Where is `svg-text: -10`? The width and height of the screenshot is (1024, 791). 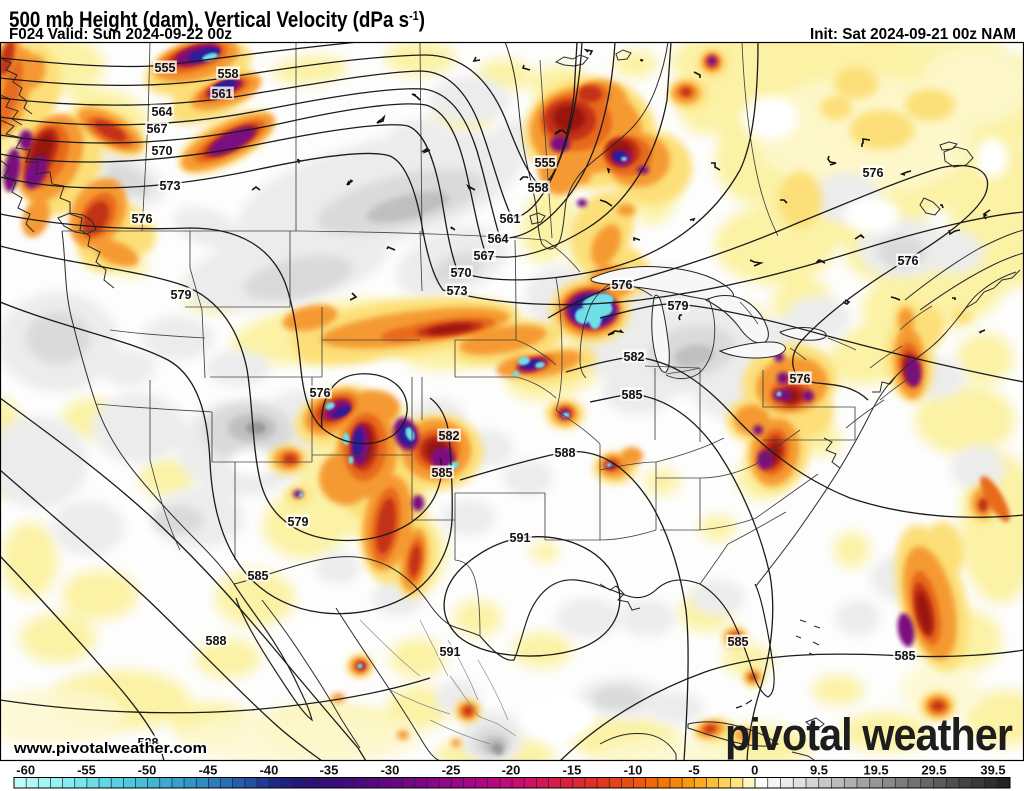 svg-text: -10 is located at coordinates (633, 770).